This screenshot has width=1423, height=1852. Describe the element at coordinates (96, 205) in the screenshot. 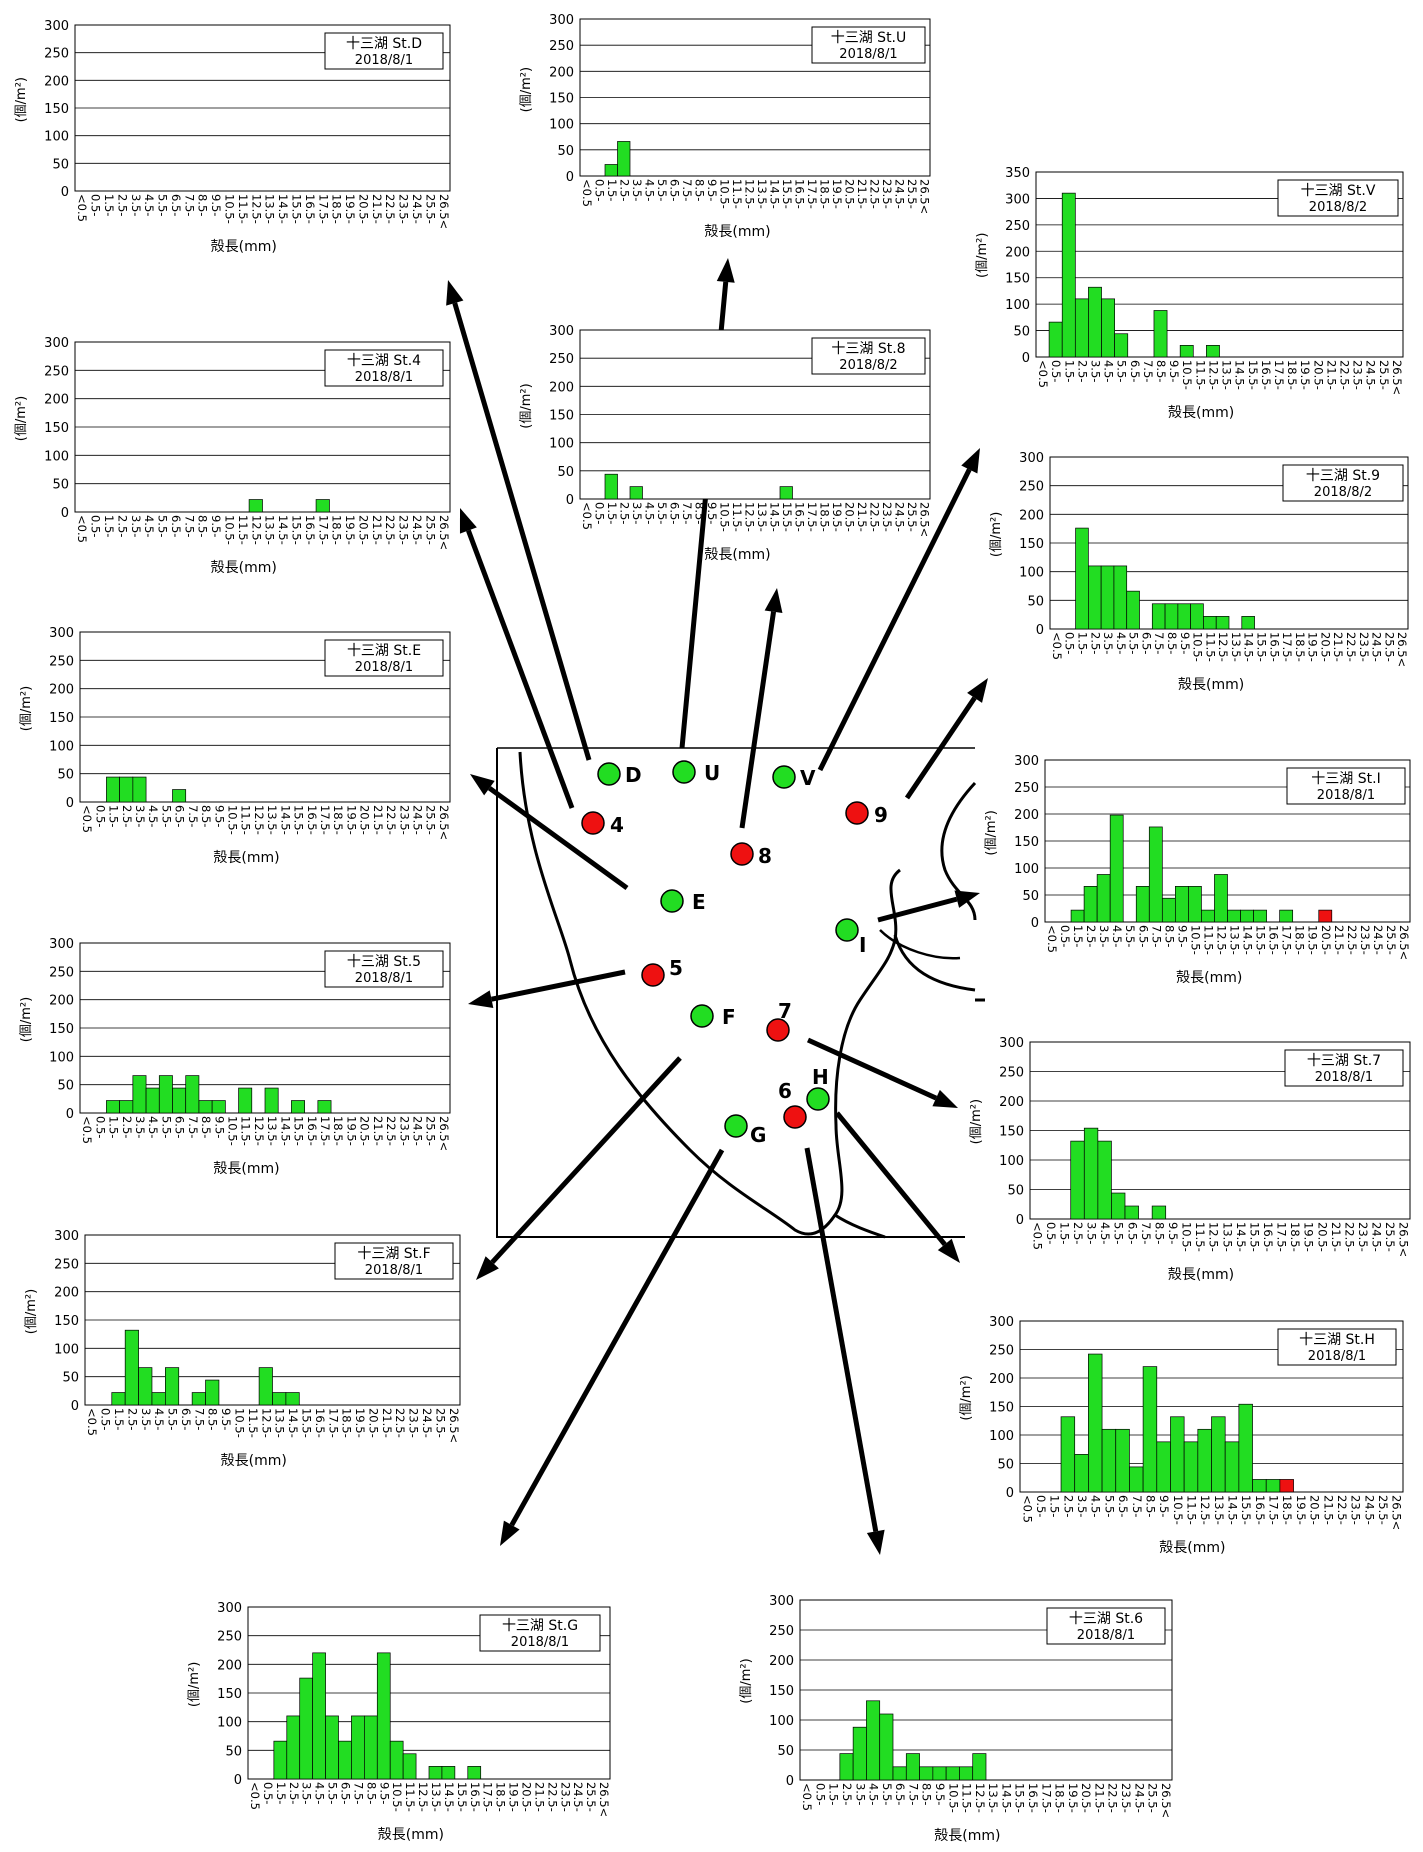

I see `x-tick-label: 0.5-` at that location.